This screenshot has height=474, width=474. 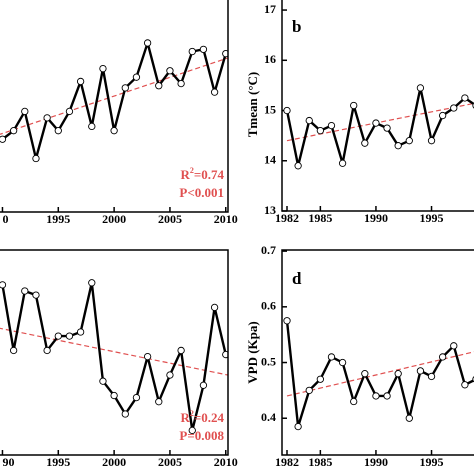 I want to click on panel-label: d, so click(x=297, y=278).